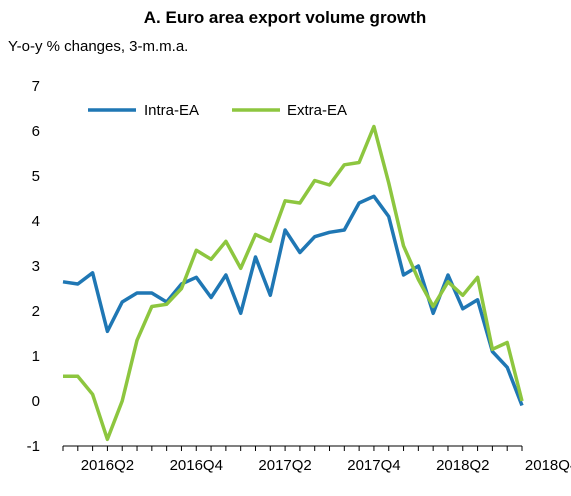 This screenshot has height=496, width=571. Describe the element at coordinates (36, 401) in the screenshot. I see `y-tick-label: 0` at that location.